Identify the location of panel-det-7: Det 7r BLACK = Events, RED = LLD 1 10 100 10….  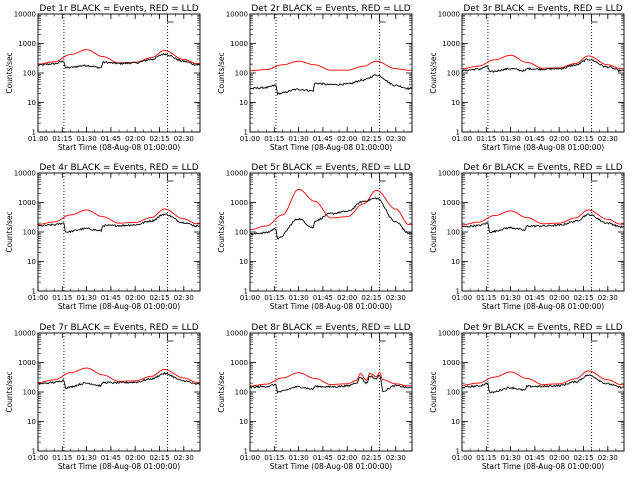
(103, 397).